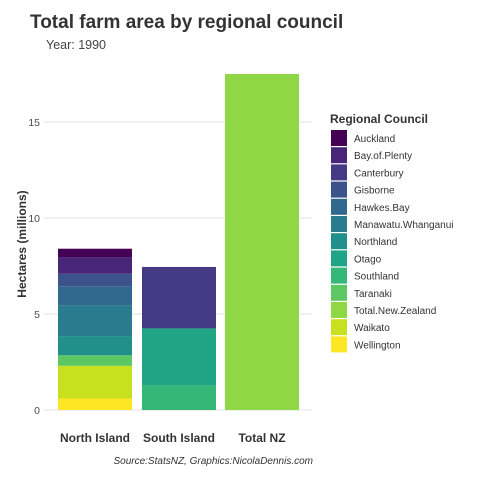 The width and height of the screenshot is (480, 480). Describe the element at coordinates (376, 277) in the screenshot. I see `legend-label: Southland` at that location.